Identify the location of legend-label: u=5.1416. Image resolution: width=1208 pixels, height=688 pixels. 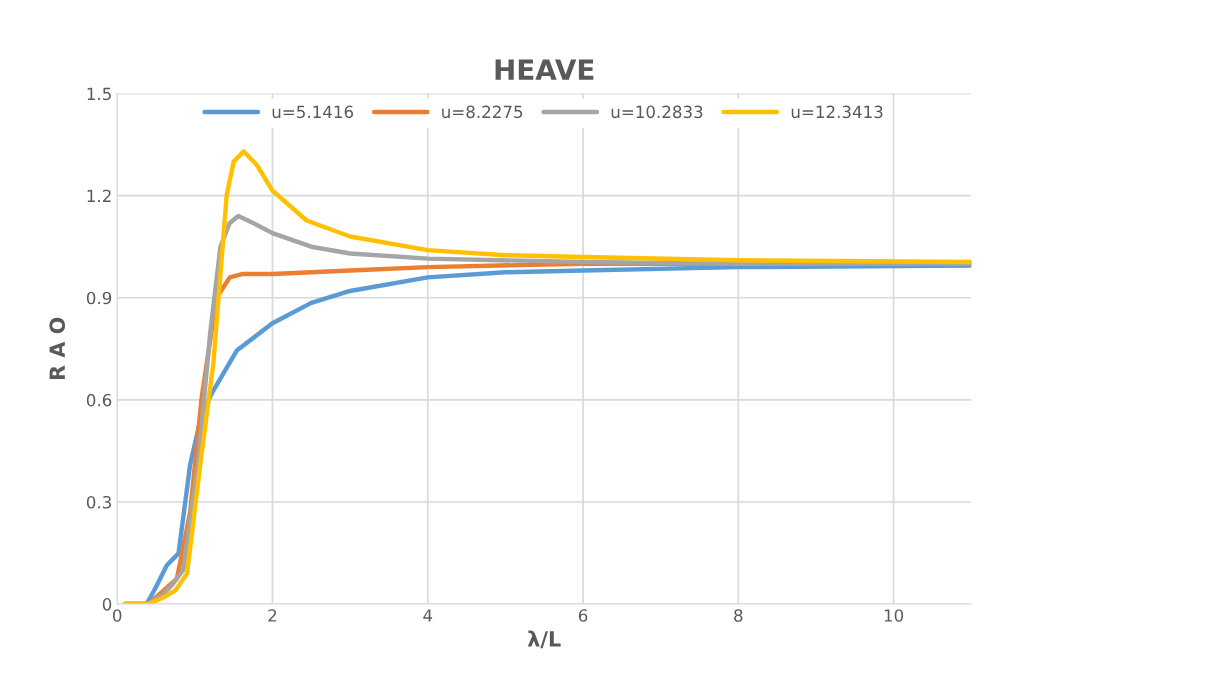
(313, 112).